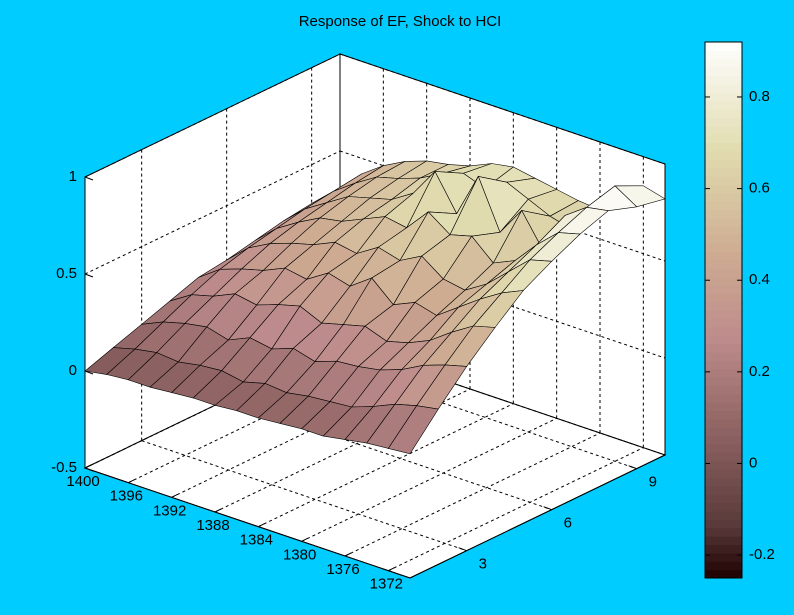 Image resolution: width=794 pixels, height=615 pixels. Describe the element at coordinates (89, 178) in the screenshot. I see `z-tick` at that location.